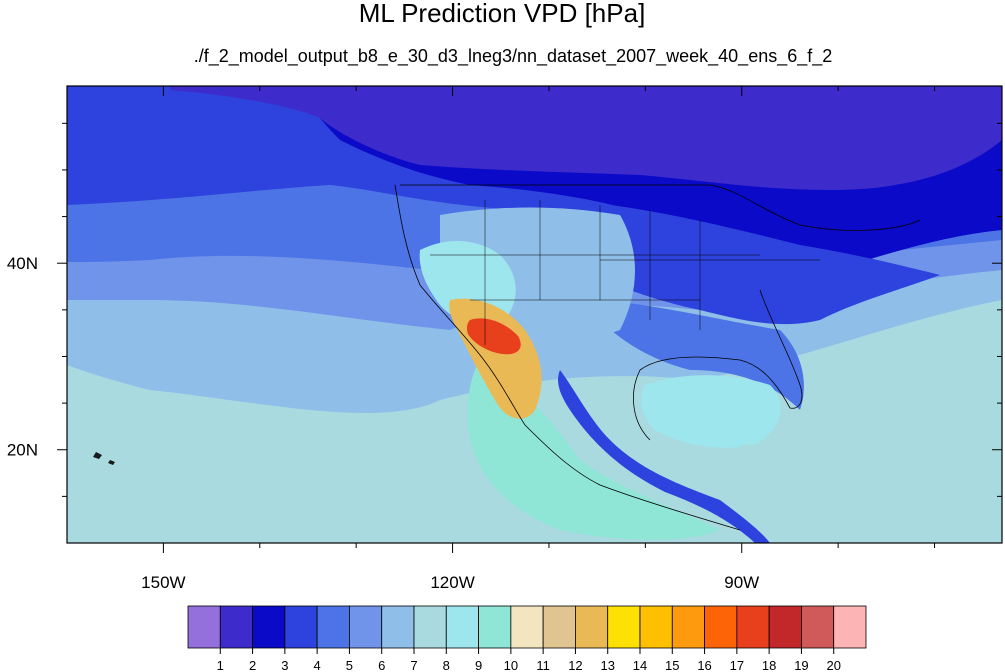 This screenshot has height=672, width=1005. Describe the element at coordinates (284, 665) in the screenshot. I see `colorbar-label: 3` at that location.